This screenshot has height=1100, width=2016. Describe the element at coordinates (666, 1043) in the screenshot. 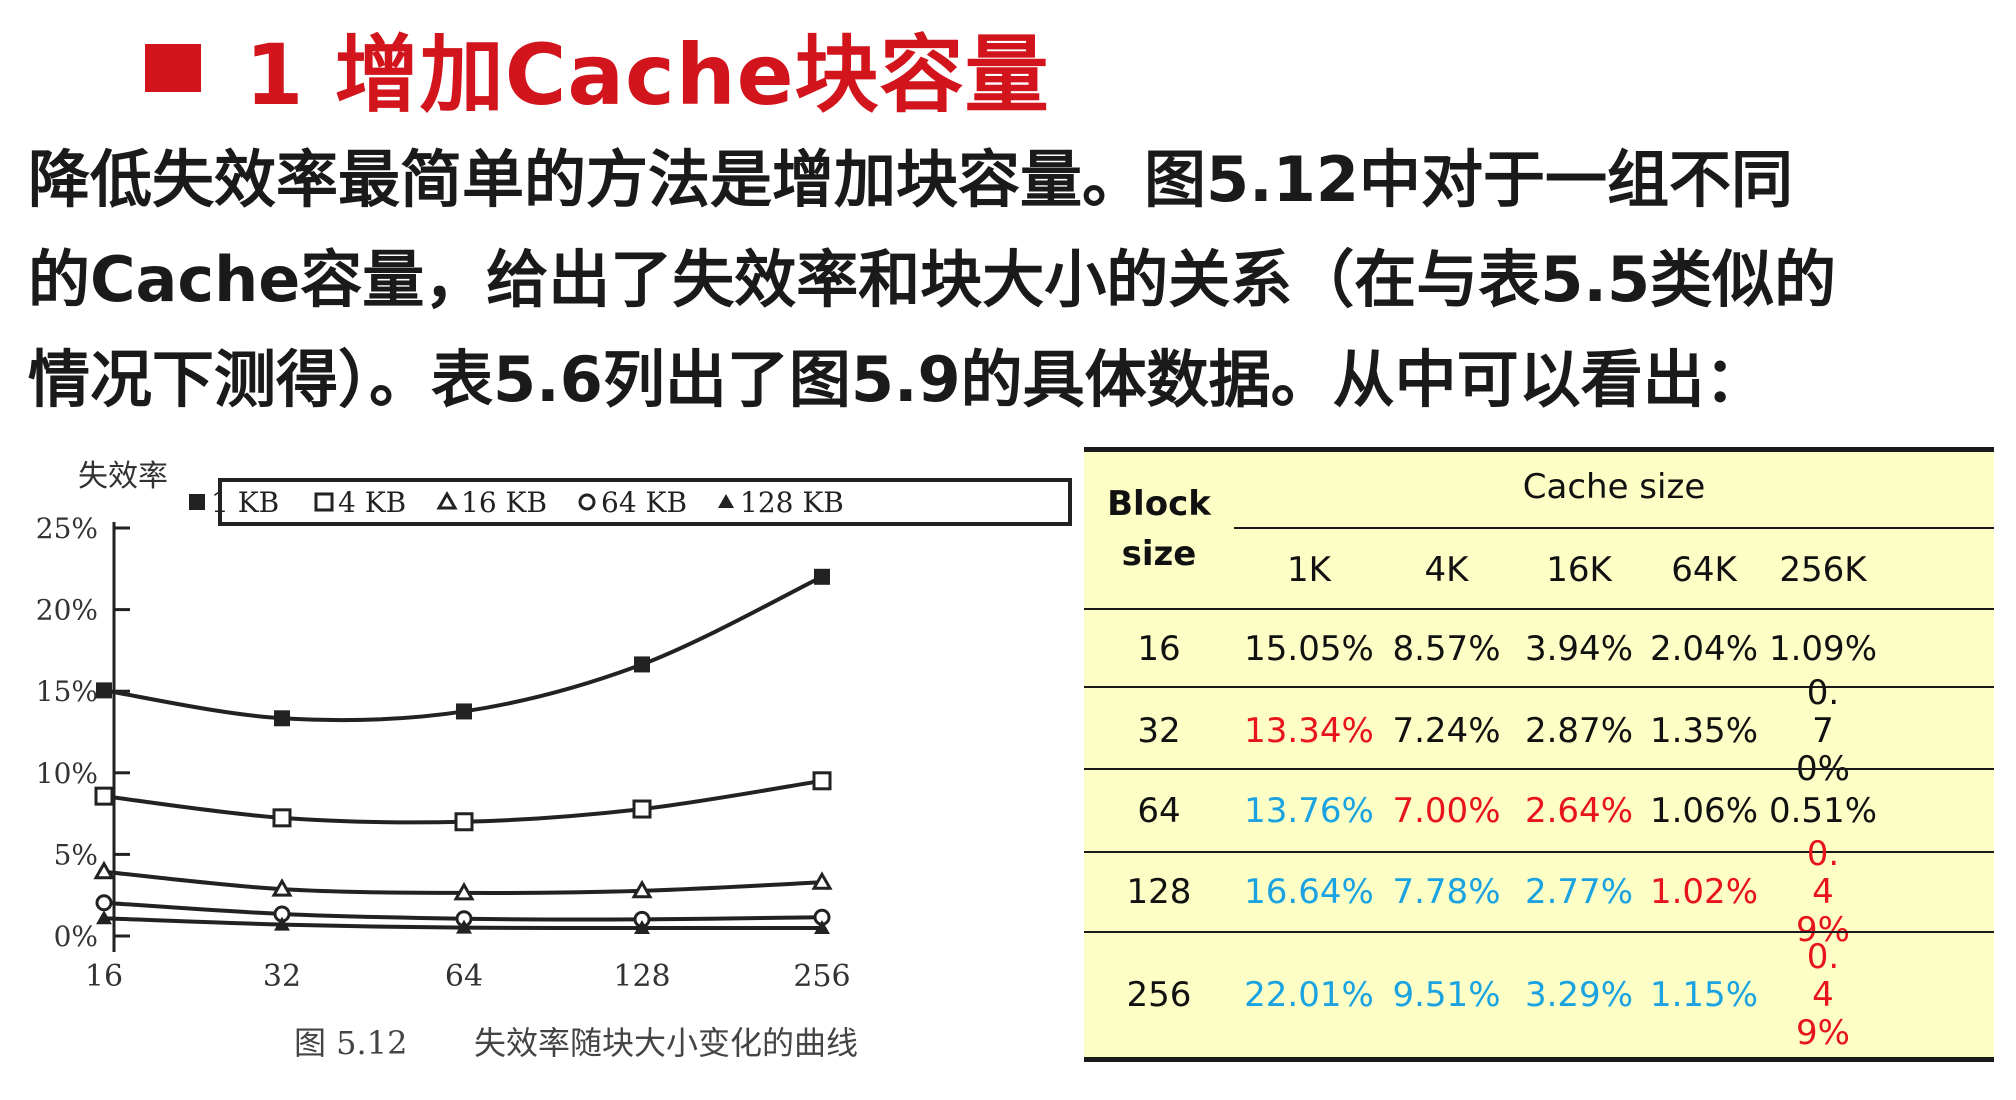

I see `chart-caption-text: 失效率随块大小变化的曲线` at that location.